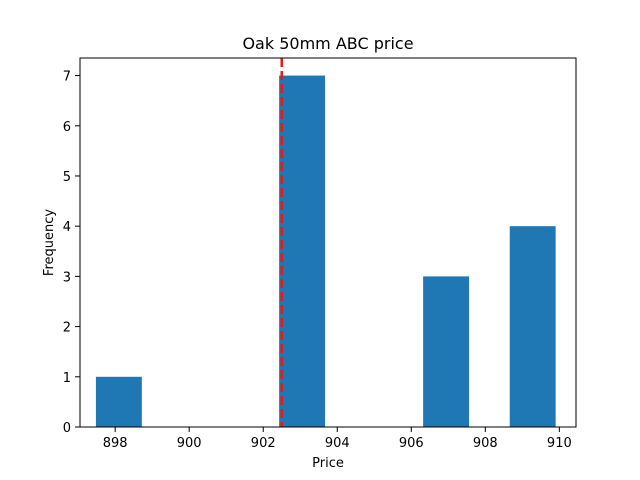 This screenshot has width=640, height=480. What do you see at coordinates (67, 277) in the screenshot?
I see `y-tick-label: 3` at bounding box center [67, 277].